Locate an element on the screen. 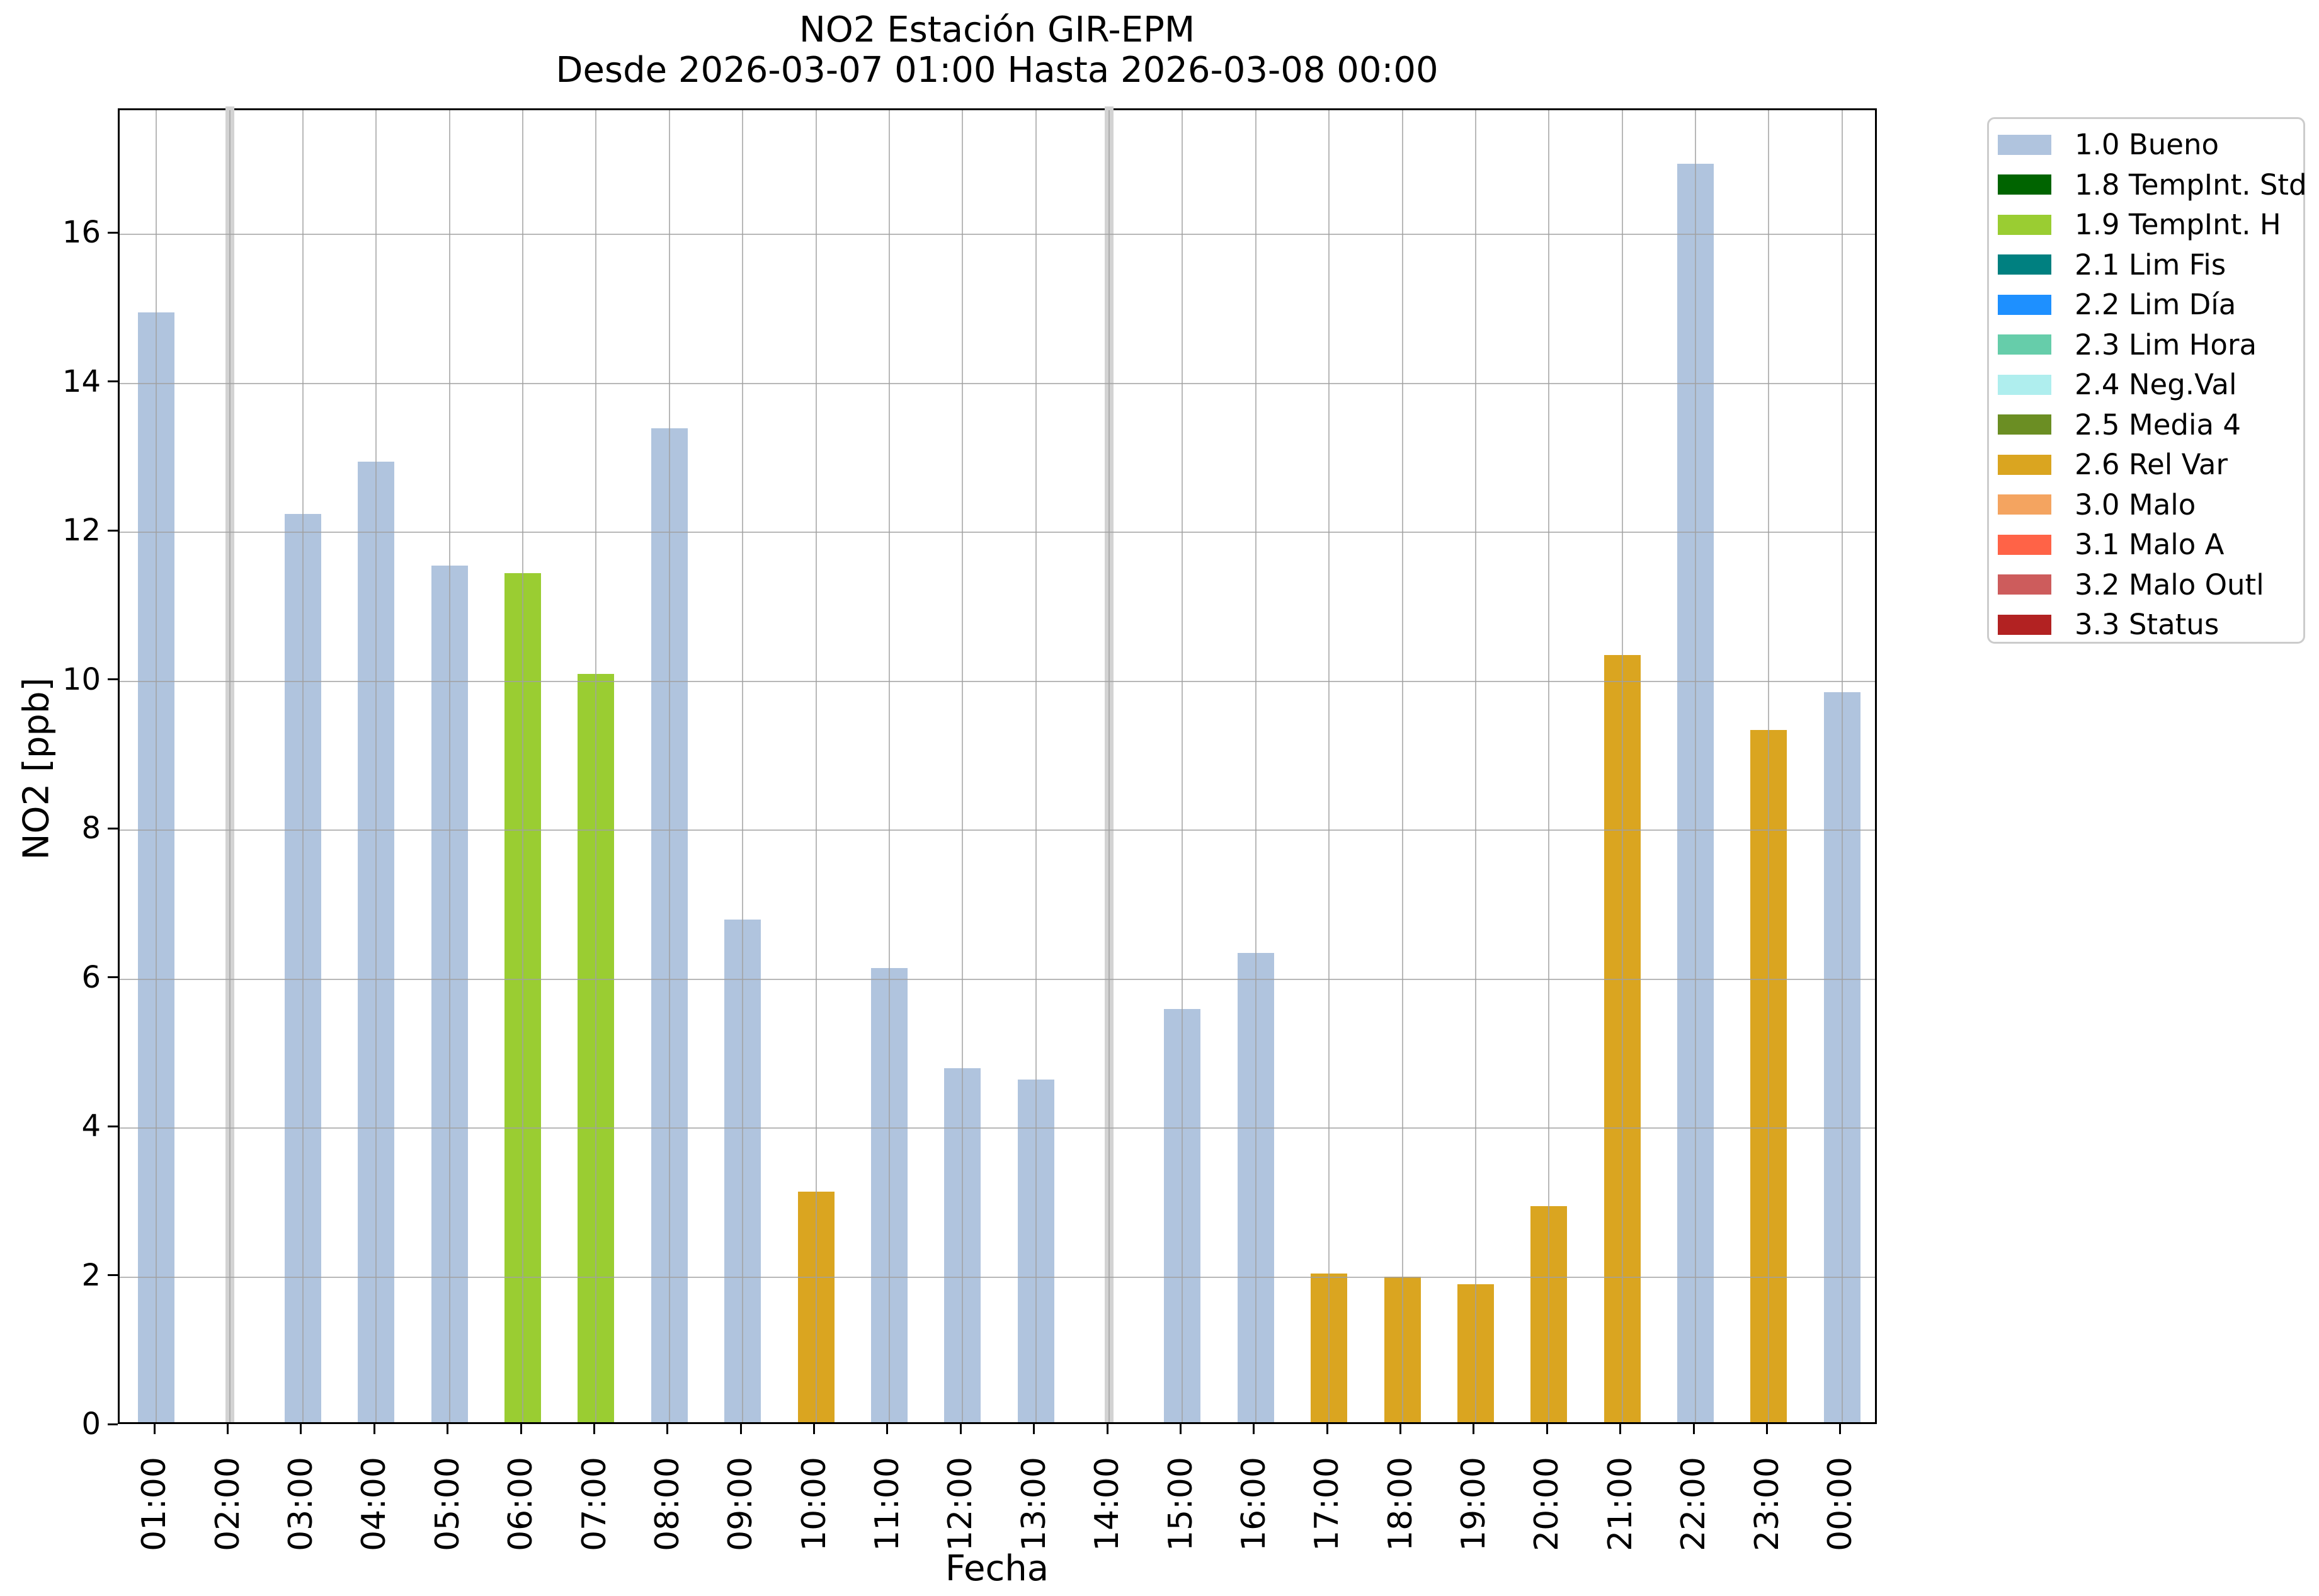 The width and height of the screenshot is (2319, 1596). gridline-x-22:00 is located at coordinates (1696, 766).